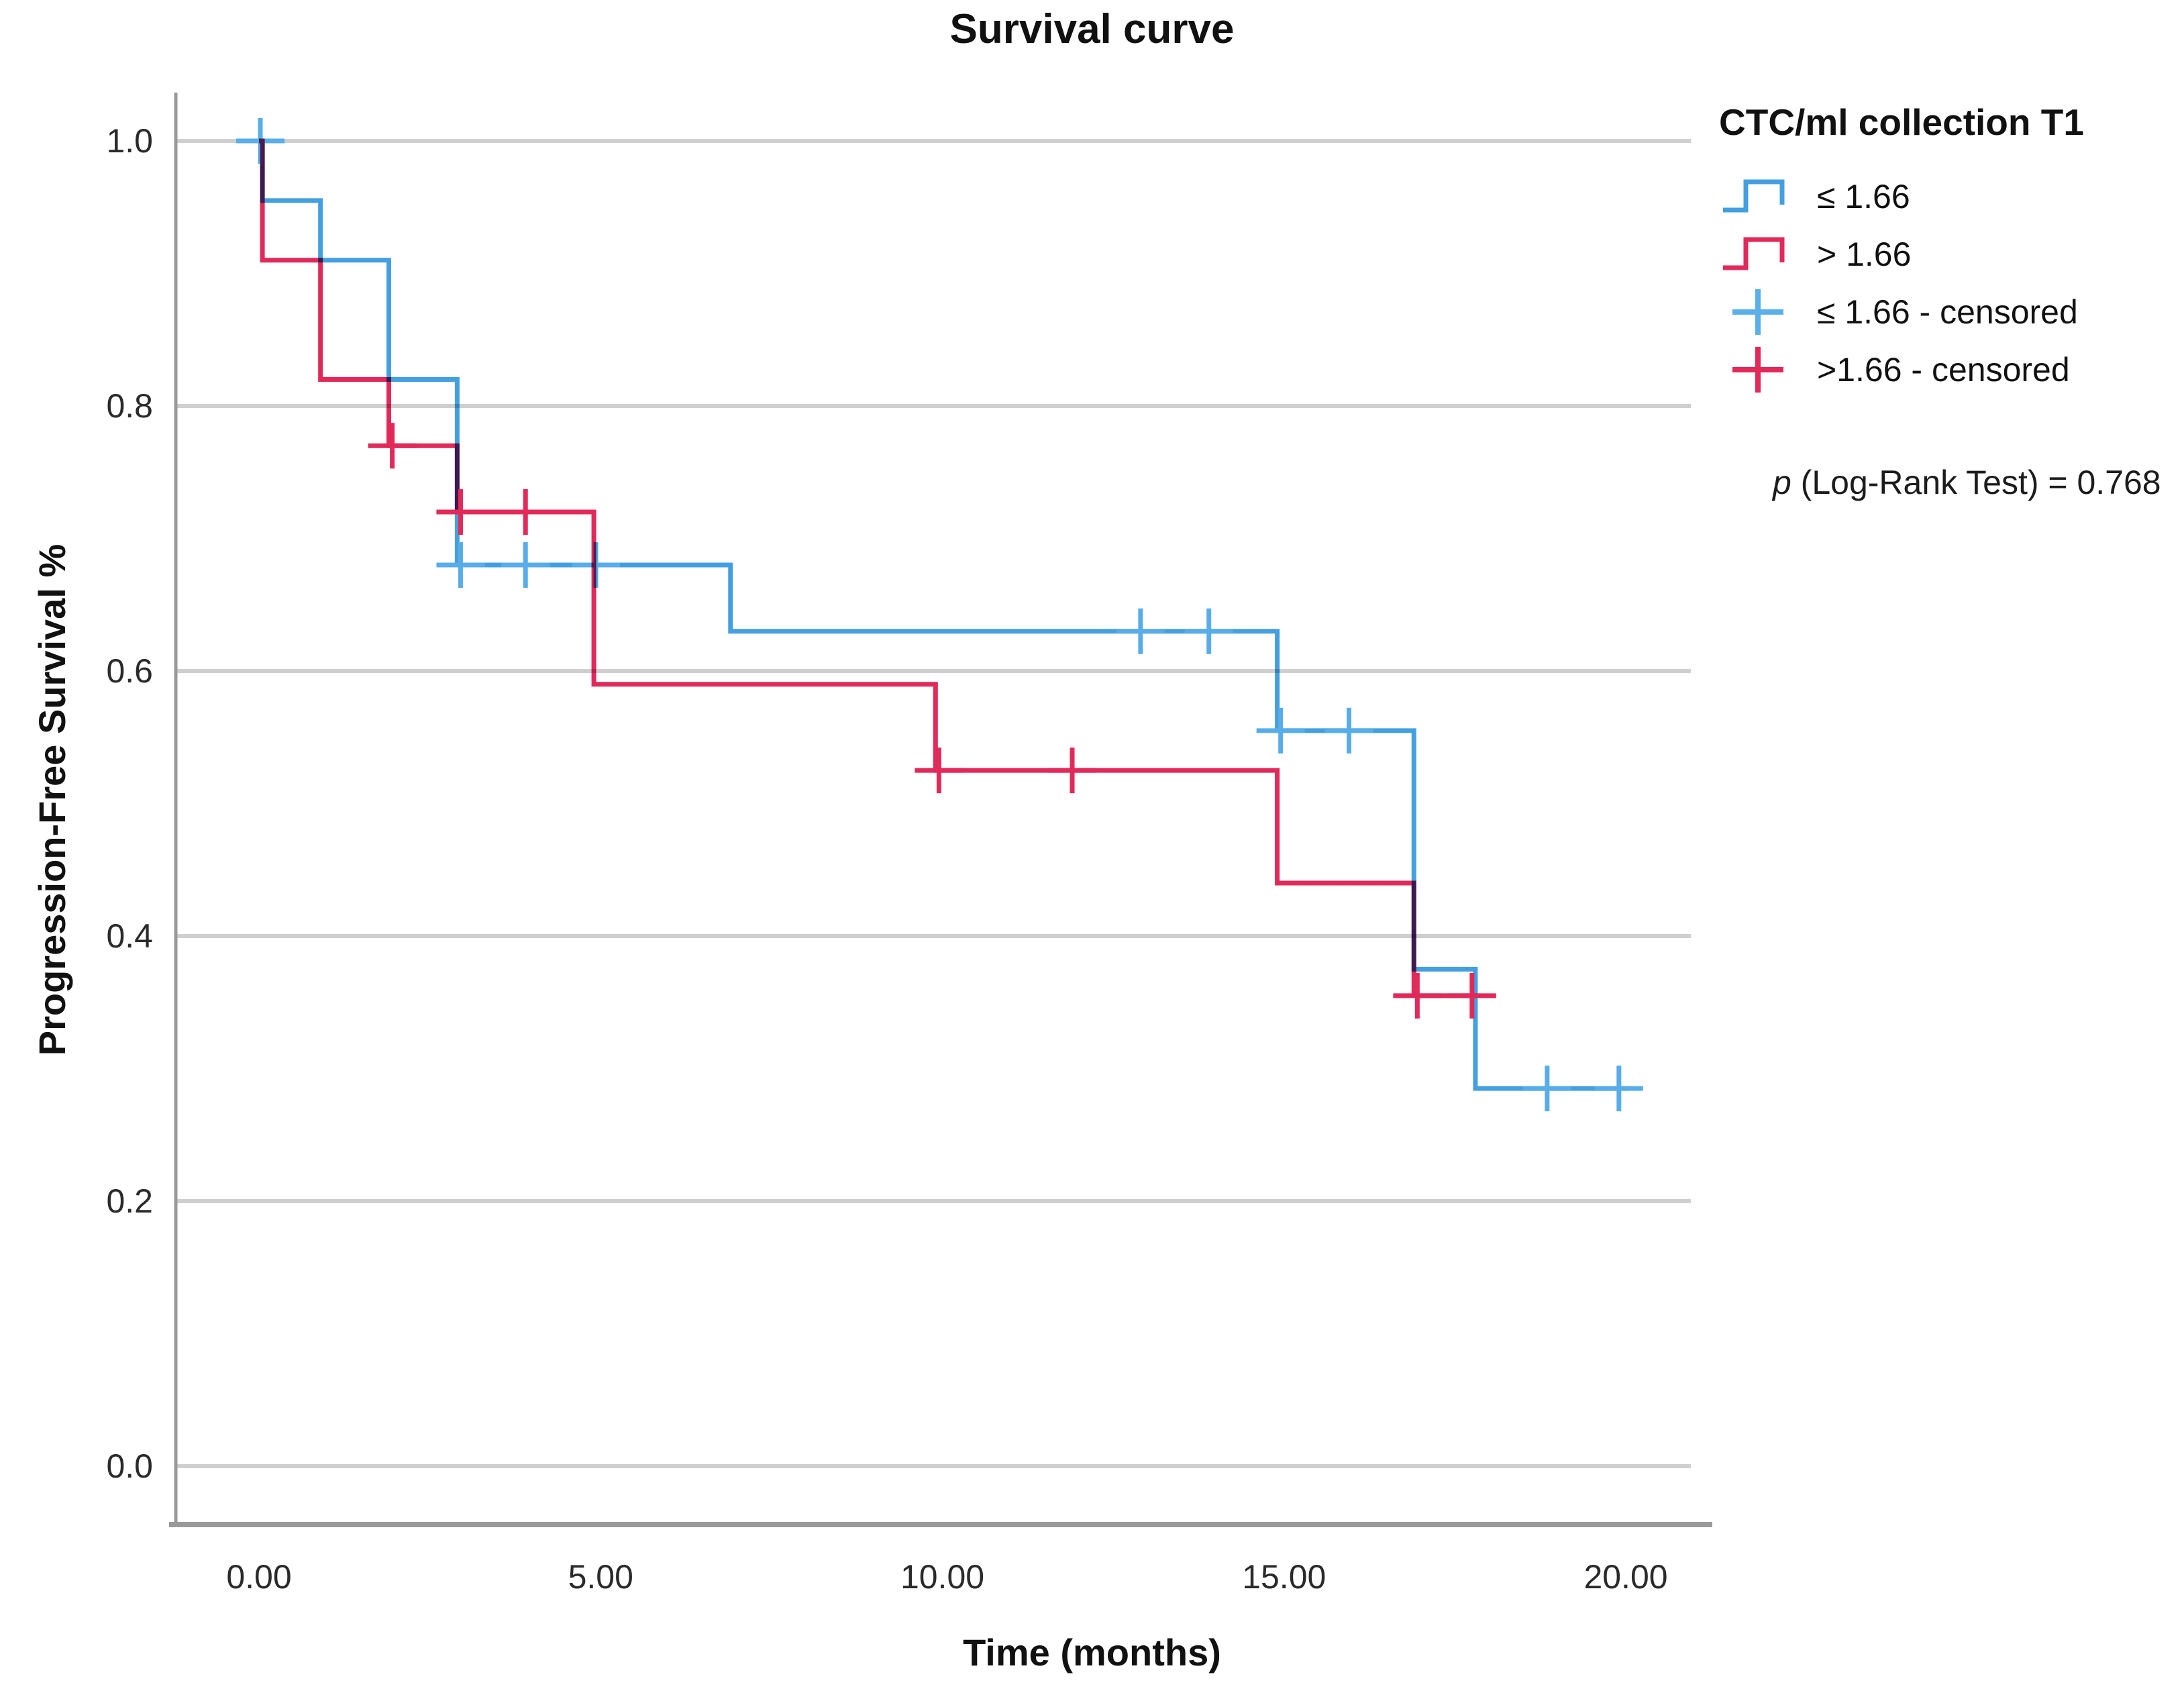  What do you see at coordinates (130, 936) in the screenshot?
I see `y-tick-label: 0.4` at bounding box center [130, 936].